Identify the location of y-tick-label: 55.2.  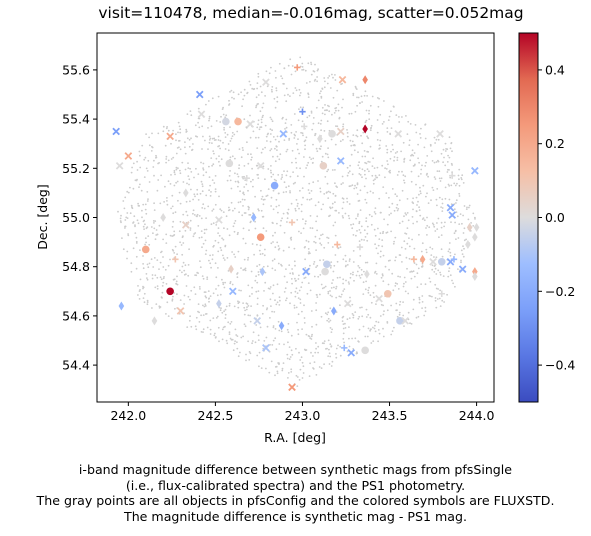
(76, 168).